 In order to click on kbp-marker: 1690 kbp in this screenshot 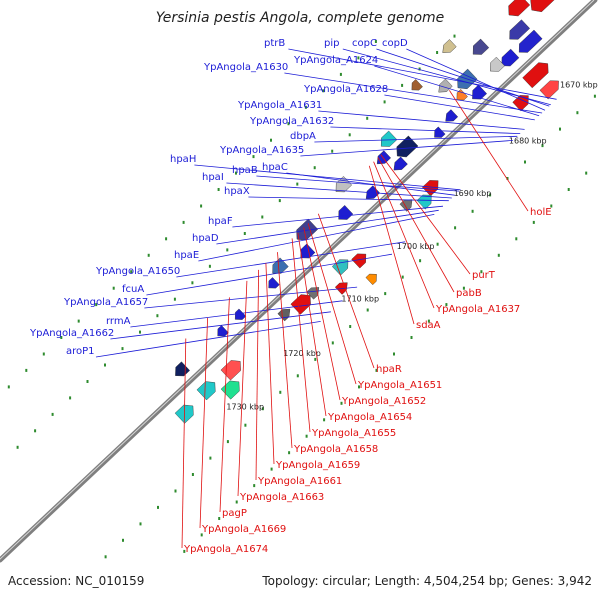, I will do `click(473, 193)`.